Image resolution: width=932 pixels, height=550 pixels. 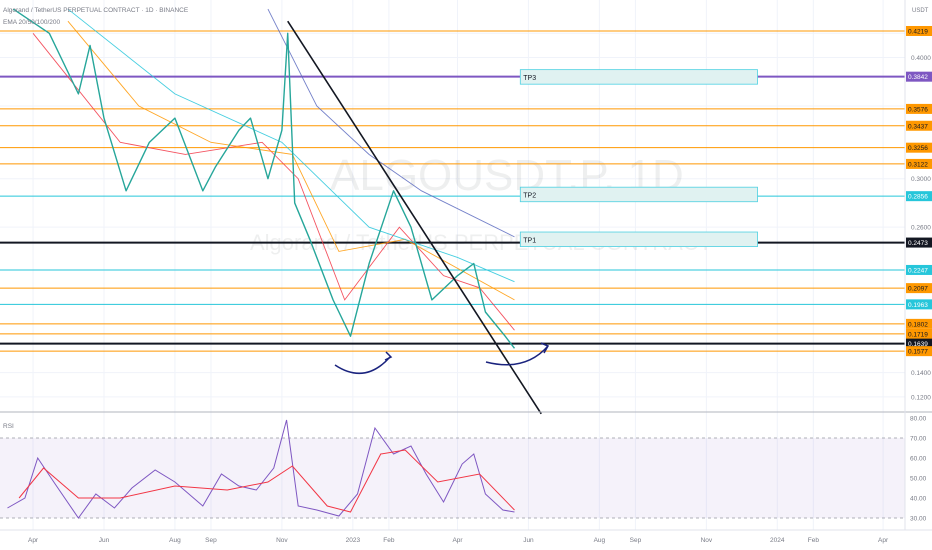 I want to click on level-badge-label-8: 0.2247, so click(x=918, y=270).